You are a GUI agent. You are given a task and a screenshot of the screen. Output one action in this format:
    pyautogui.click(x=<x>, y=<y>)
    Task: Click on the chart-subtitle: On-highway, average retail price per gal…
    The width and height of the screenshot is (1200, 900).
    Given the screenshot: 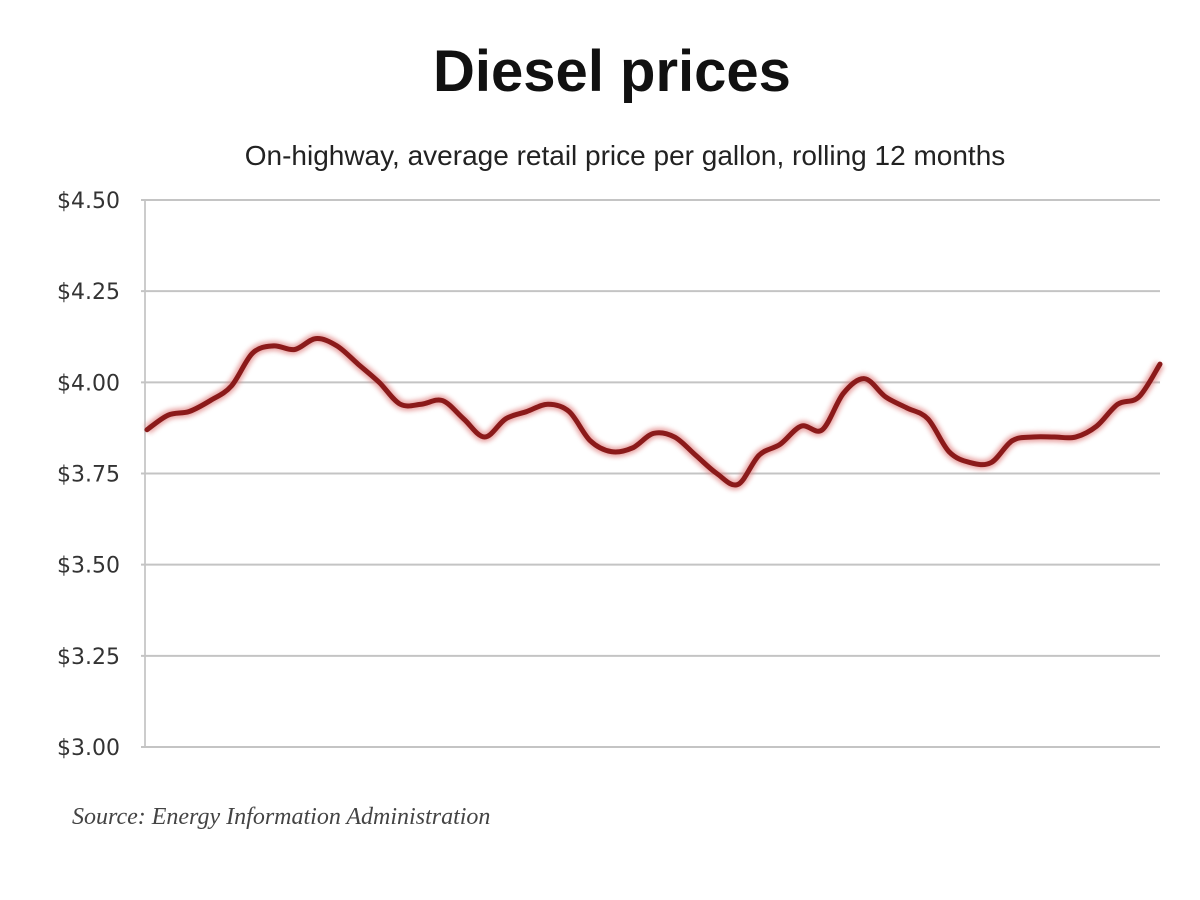 What is the action you would take?
    pyautogui.click(x=625, y=155)
    